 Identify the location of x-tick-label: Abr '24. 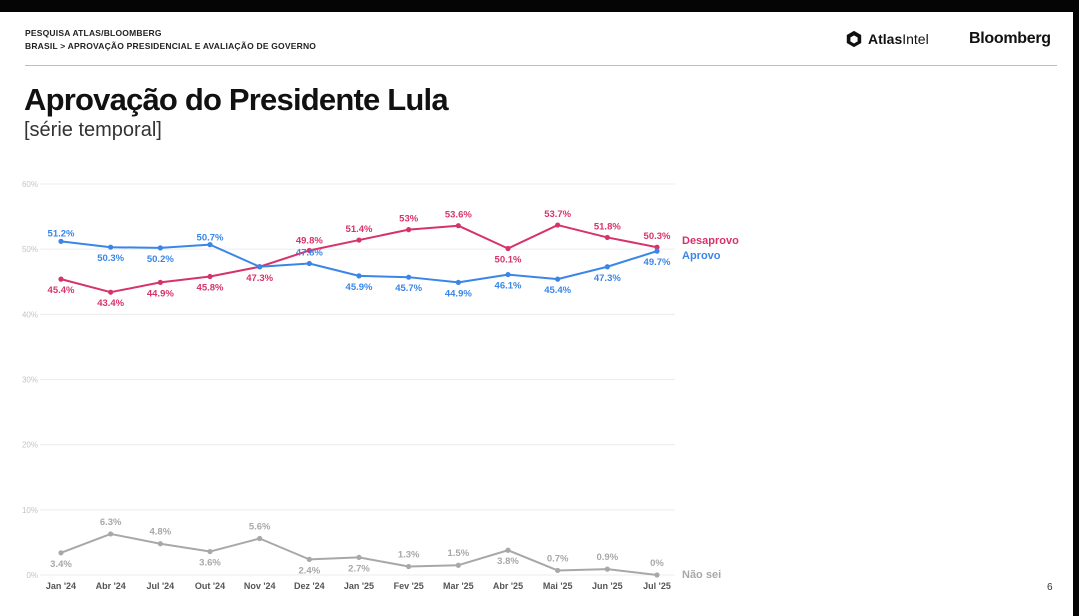
(111, 586).